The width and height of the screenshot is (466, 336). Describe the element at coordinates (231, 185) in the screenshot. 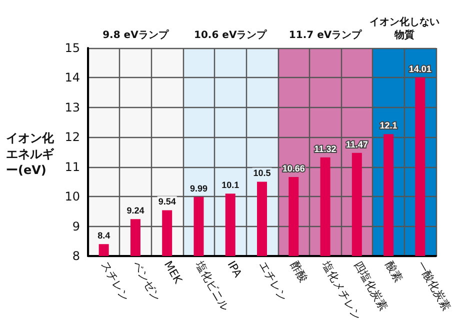

I see `data-label: 10.1` at that location.